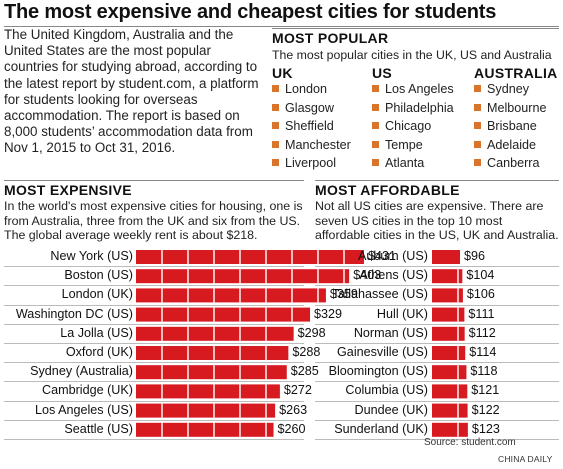  What do you see at coordinates (404, 144) in the screenshot?
I see `city-name: Tempe` at bounding box center [404, 144].